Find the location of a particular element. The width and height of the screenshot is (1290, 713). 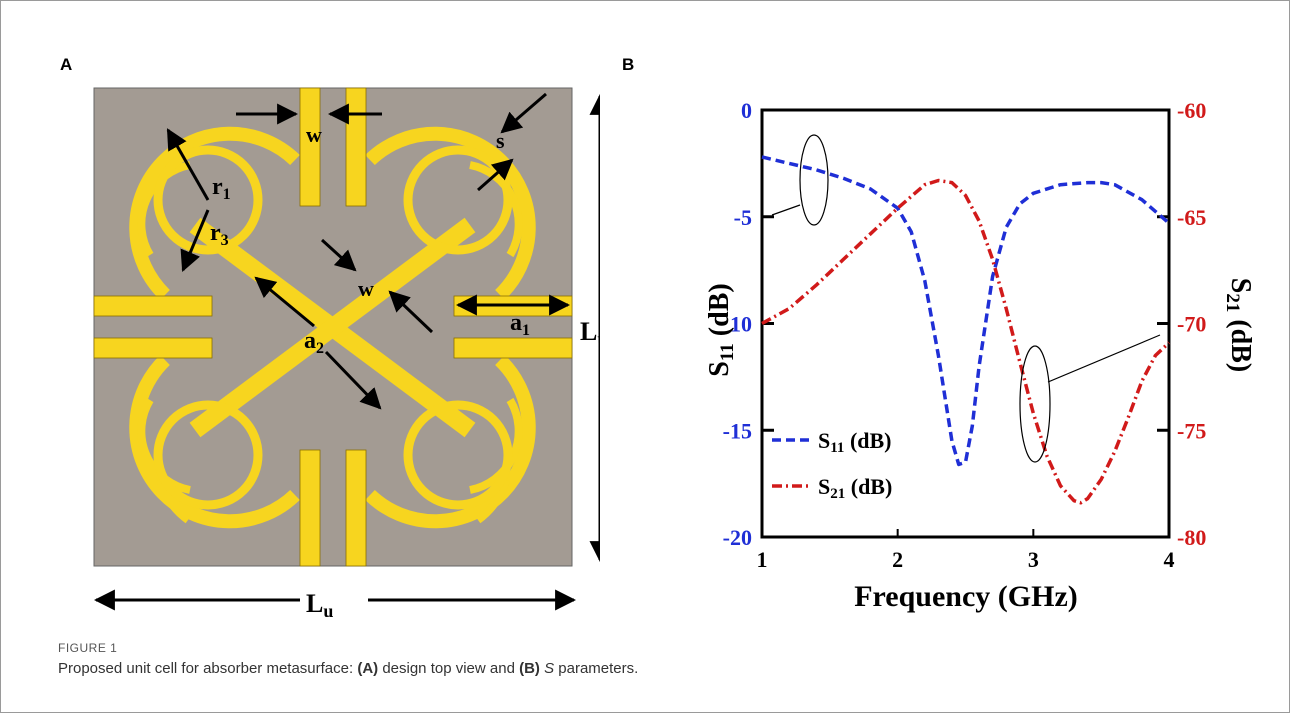

s21-pointer is located at coordinates (1104, 358).